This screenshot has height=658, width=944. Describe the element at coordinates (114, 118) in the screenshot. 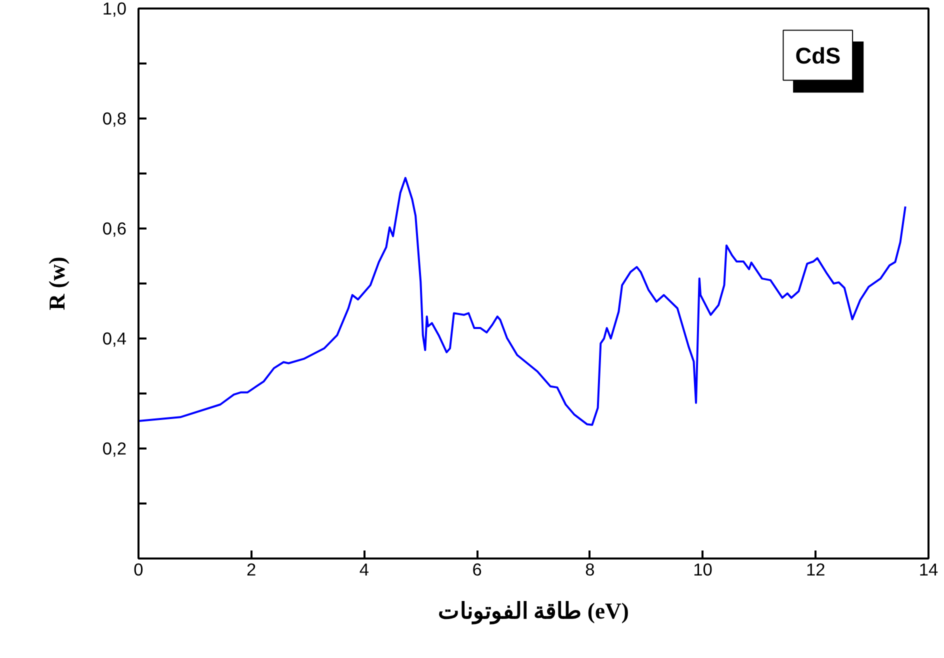

I see `y-tick-label: 0,8` at that location.